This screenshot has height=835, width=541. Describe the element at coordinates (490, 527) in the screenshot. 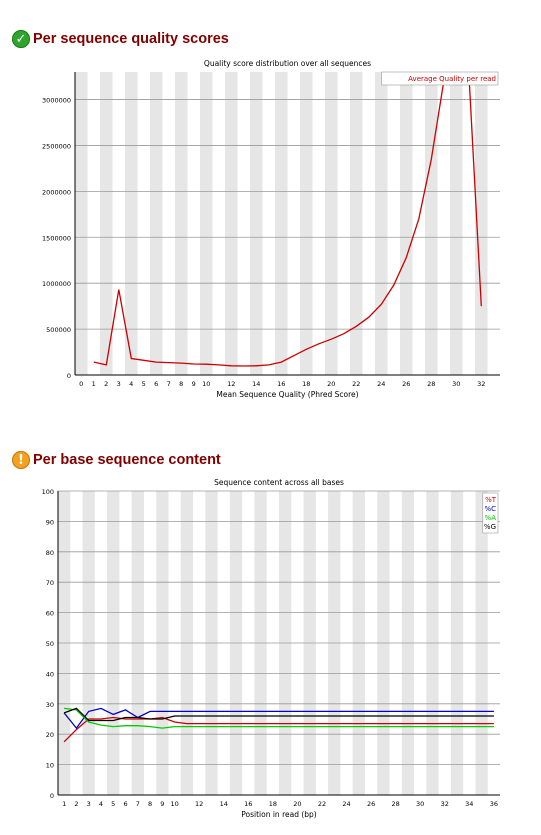

I see `legend-label: %G` at that location.